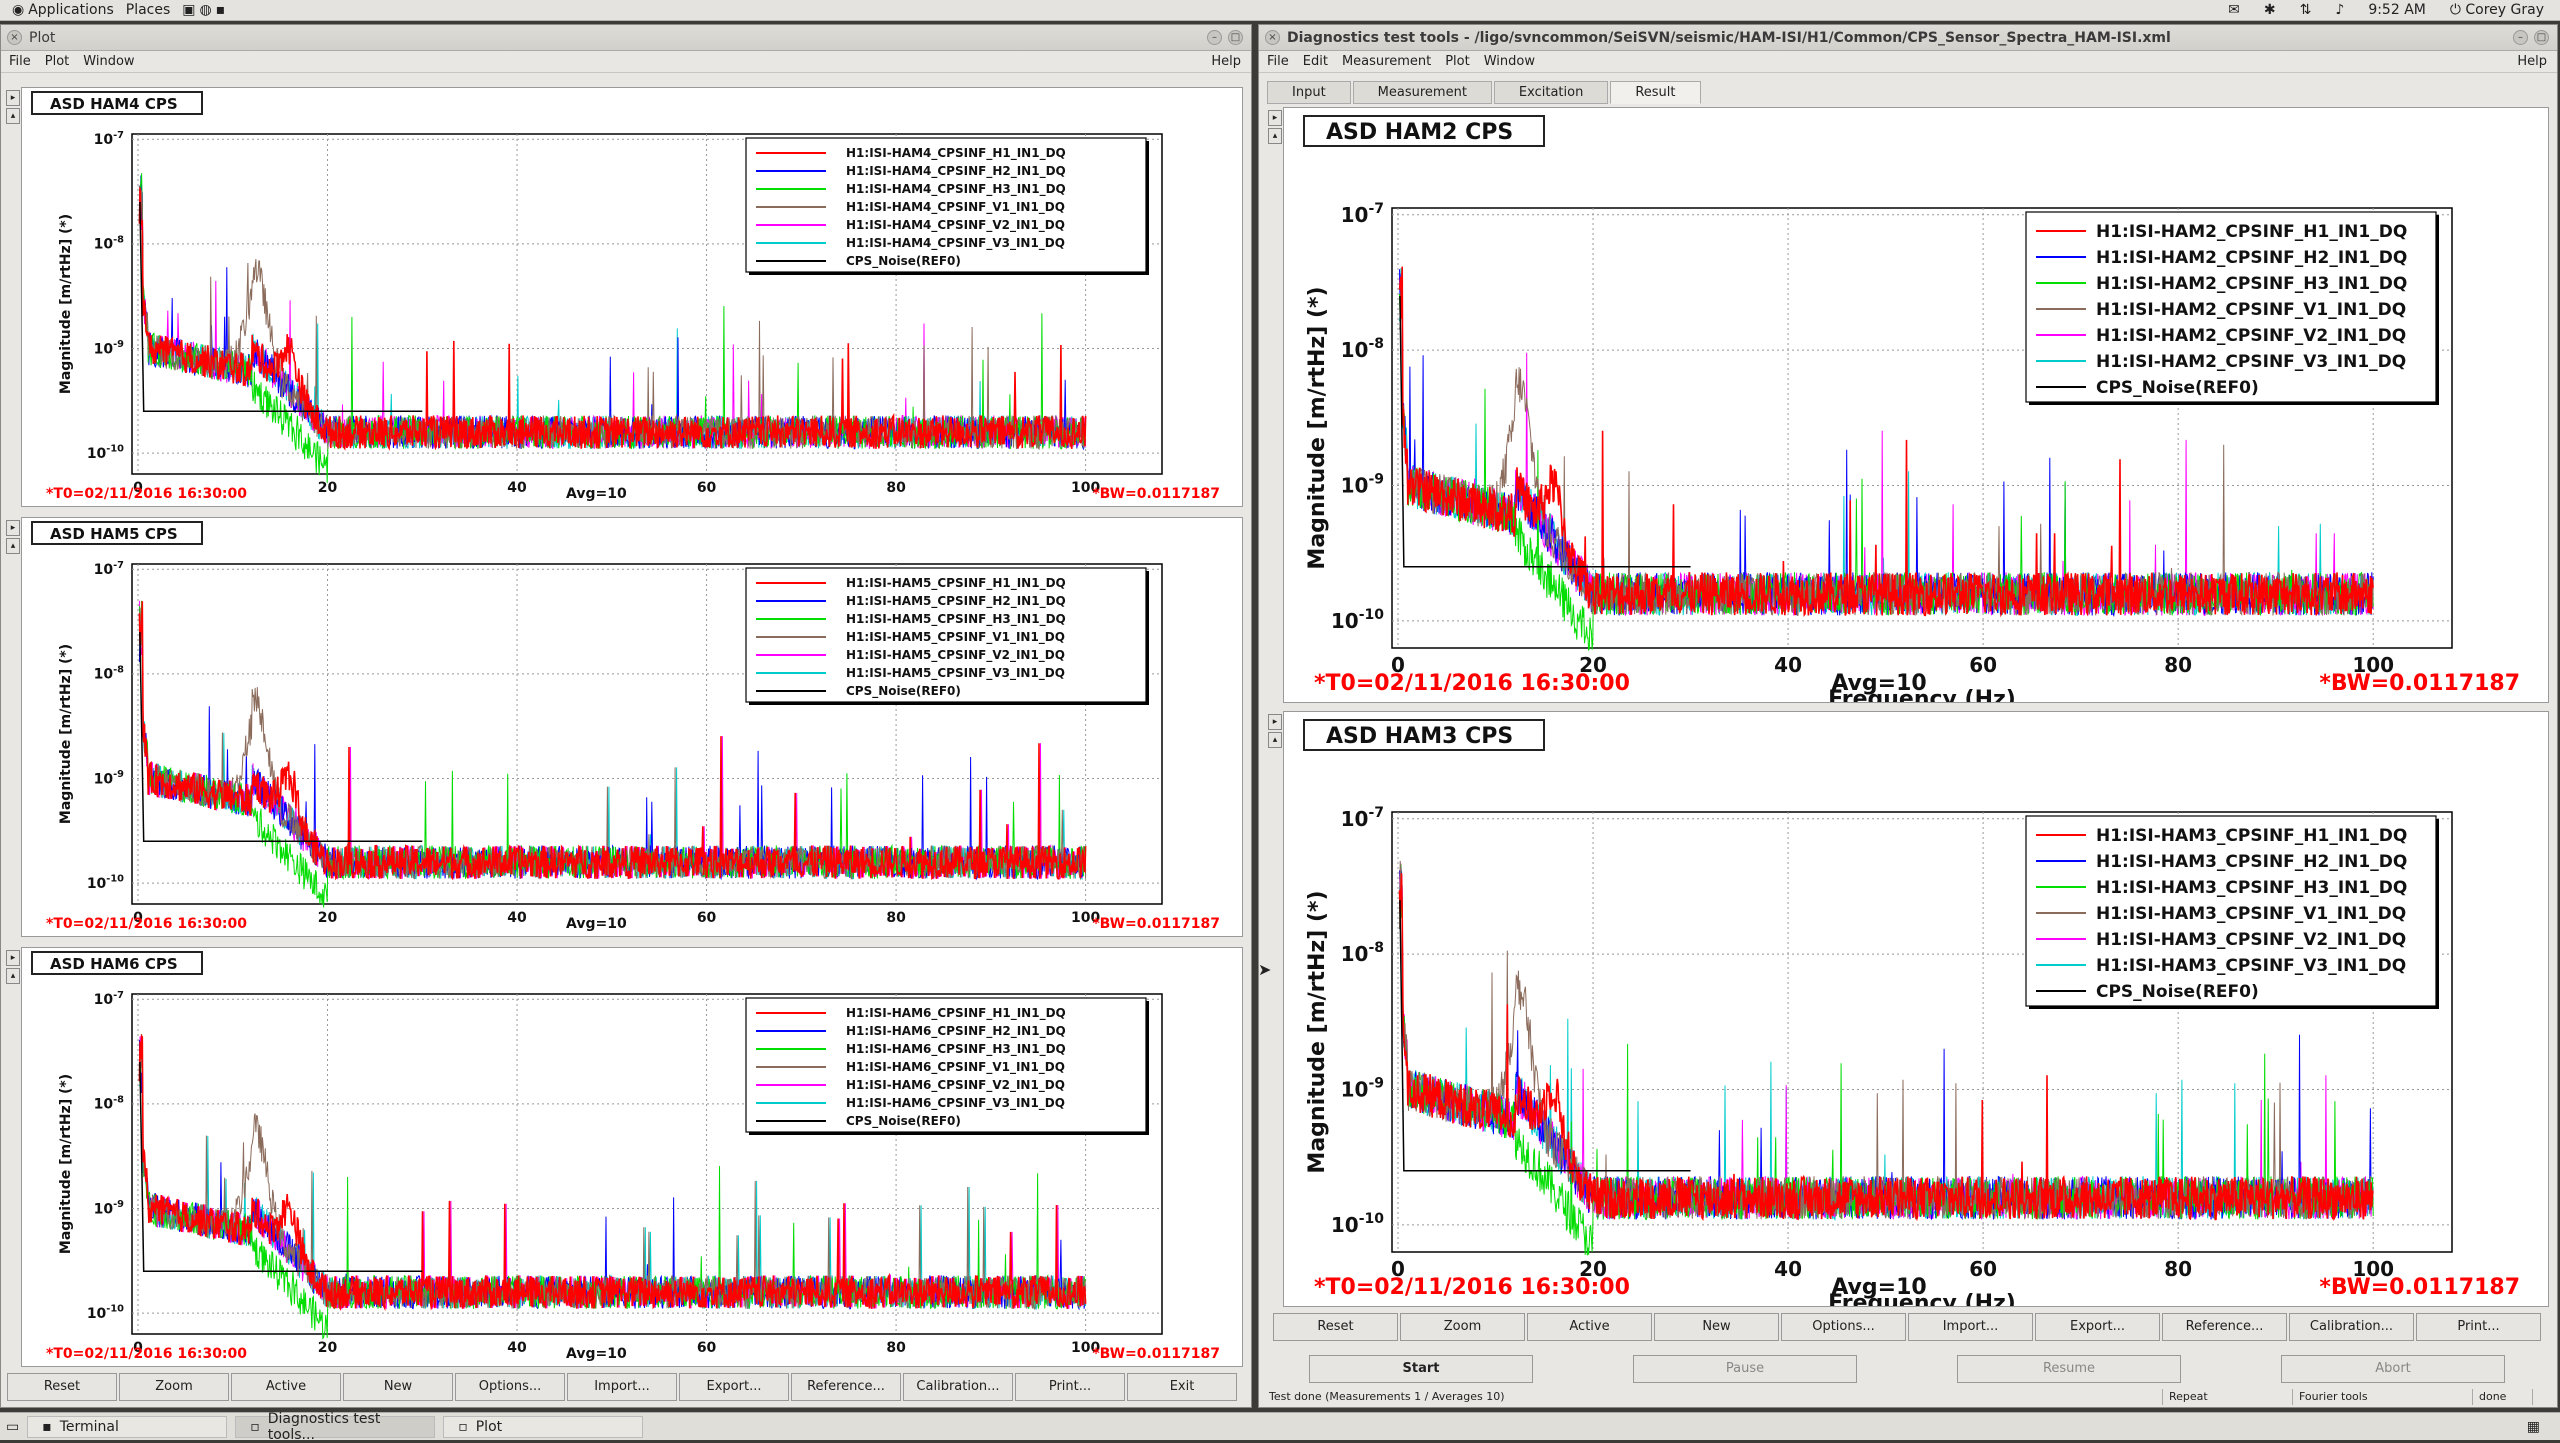  What do you see at coordinates (596, 1354) in the screenshot?
I see `avg-label: Avg=10` at bounding box center [596, 1354].